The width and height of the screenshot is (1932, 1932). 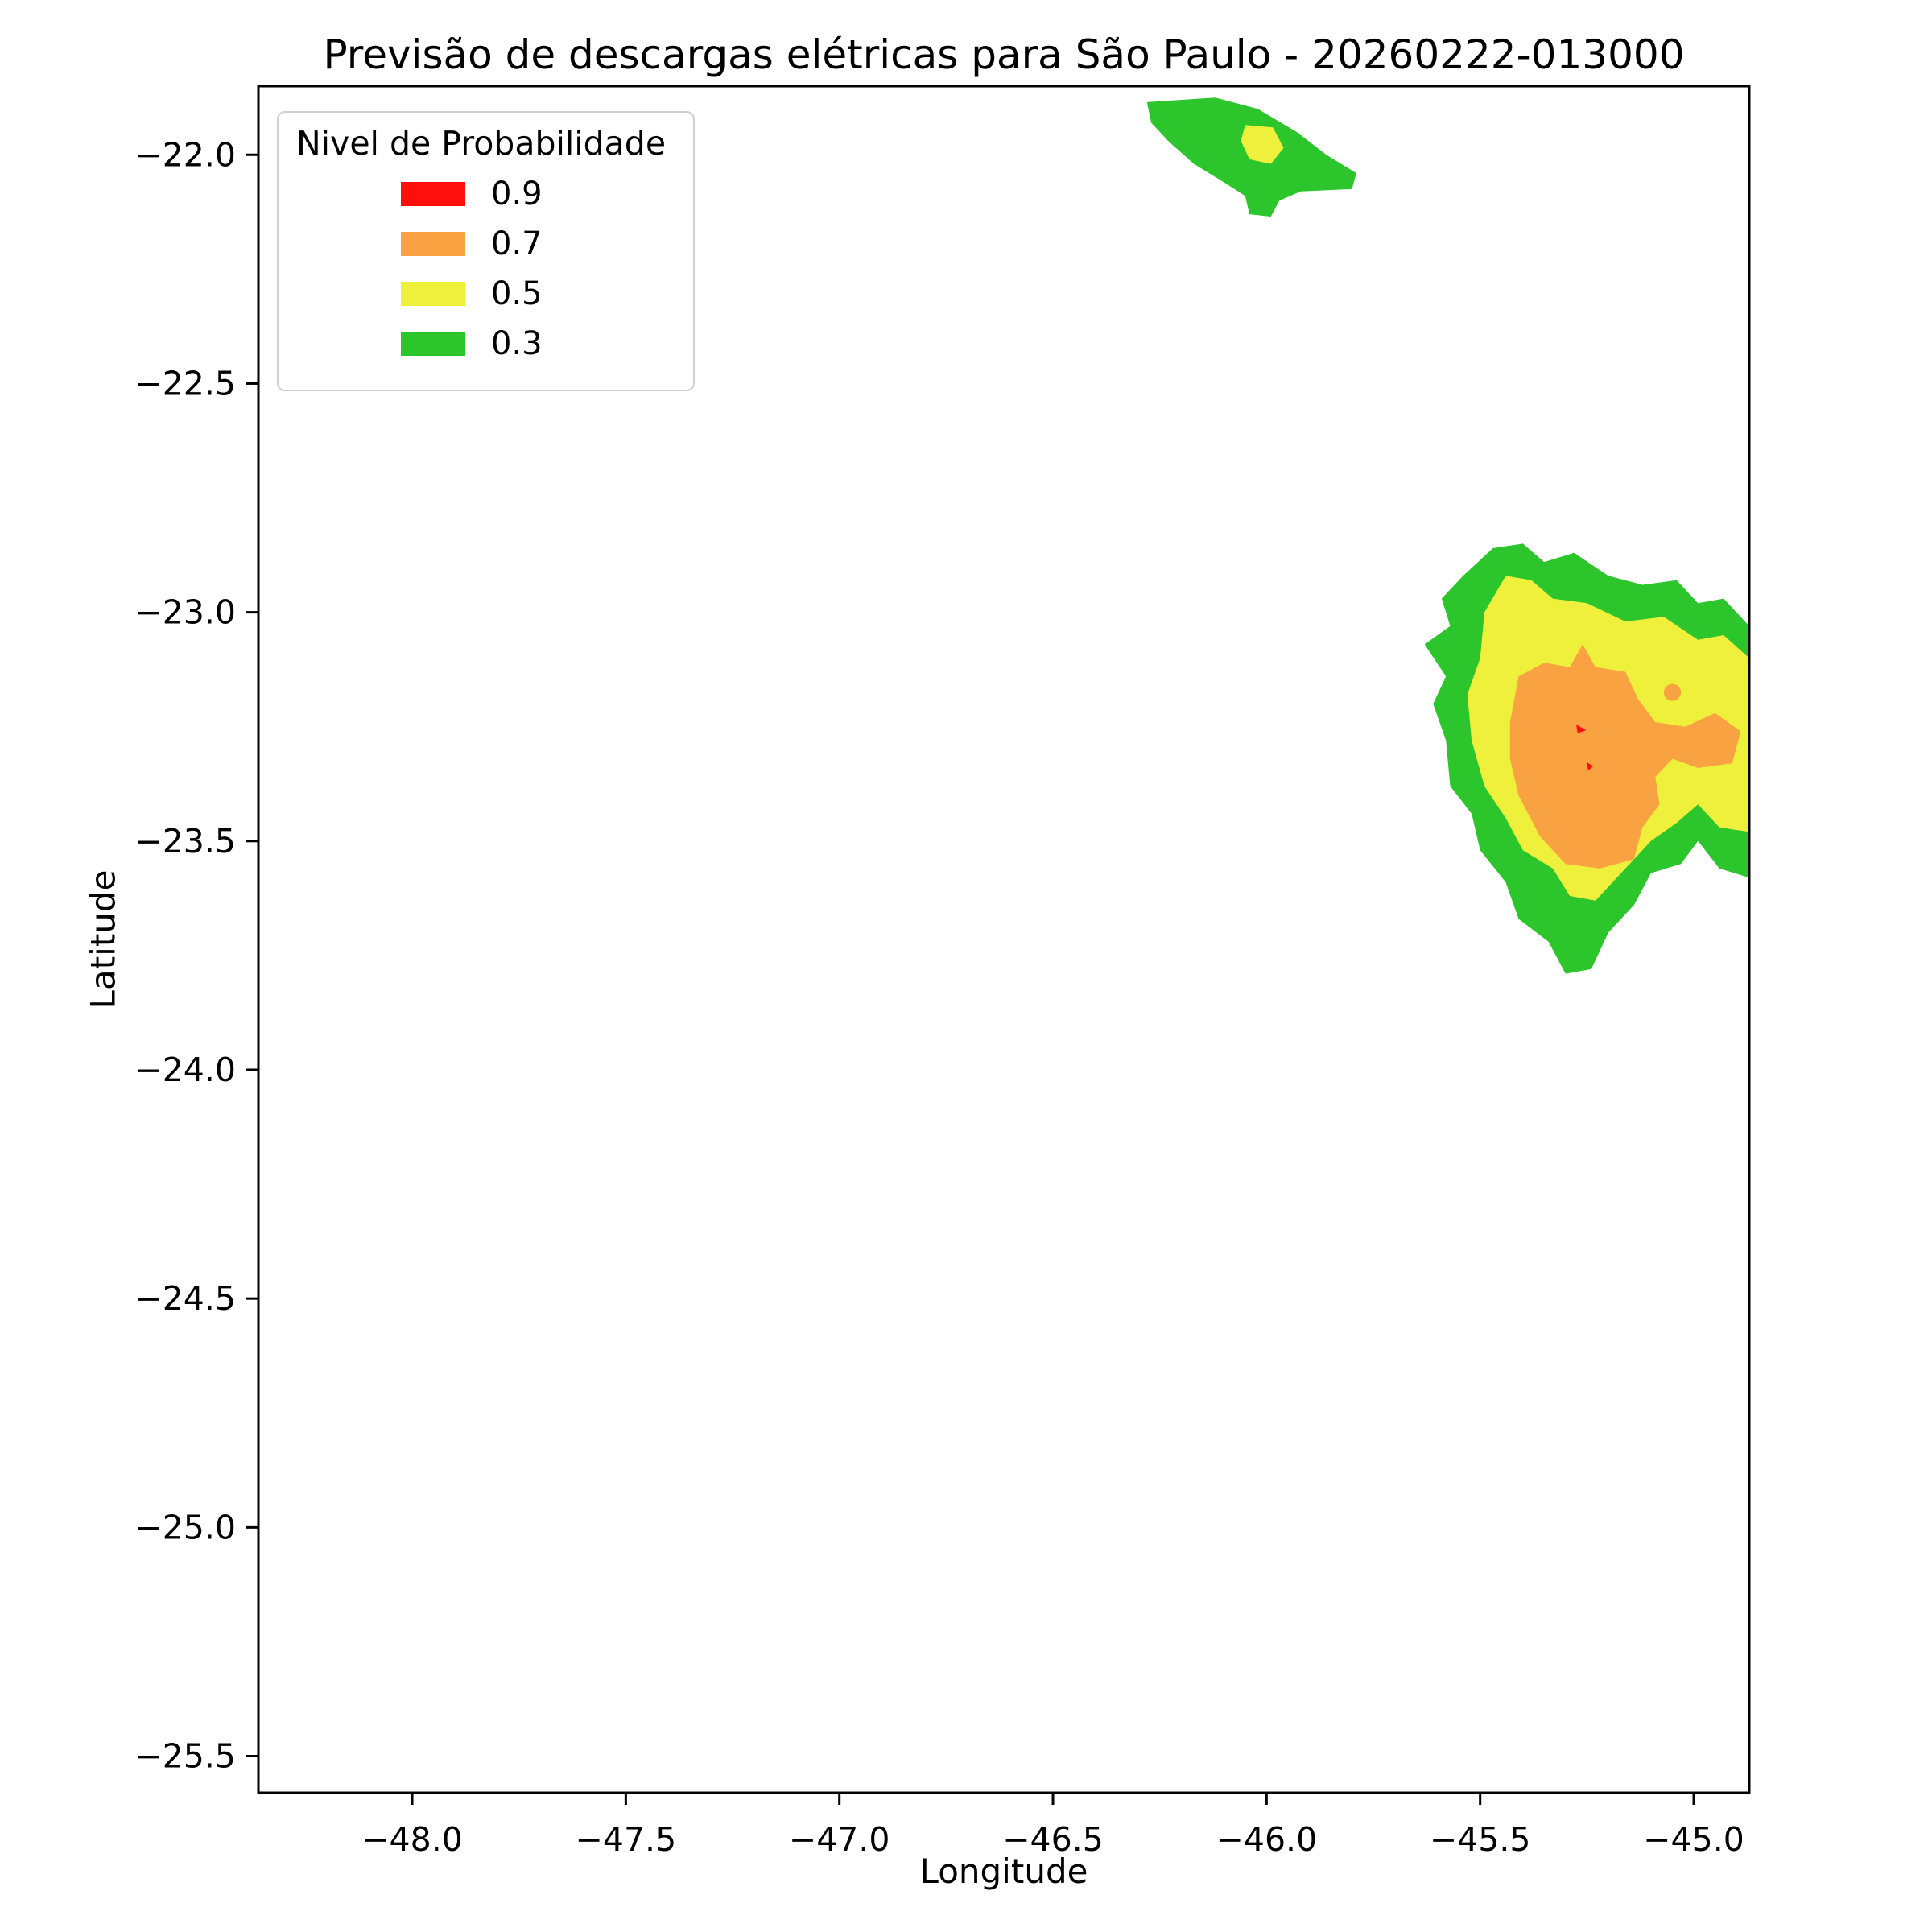 I want to click on legend-swatch-0.5, so click(x=433, y=294).